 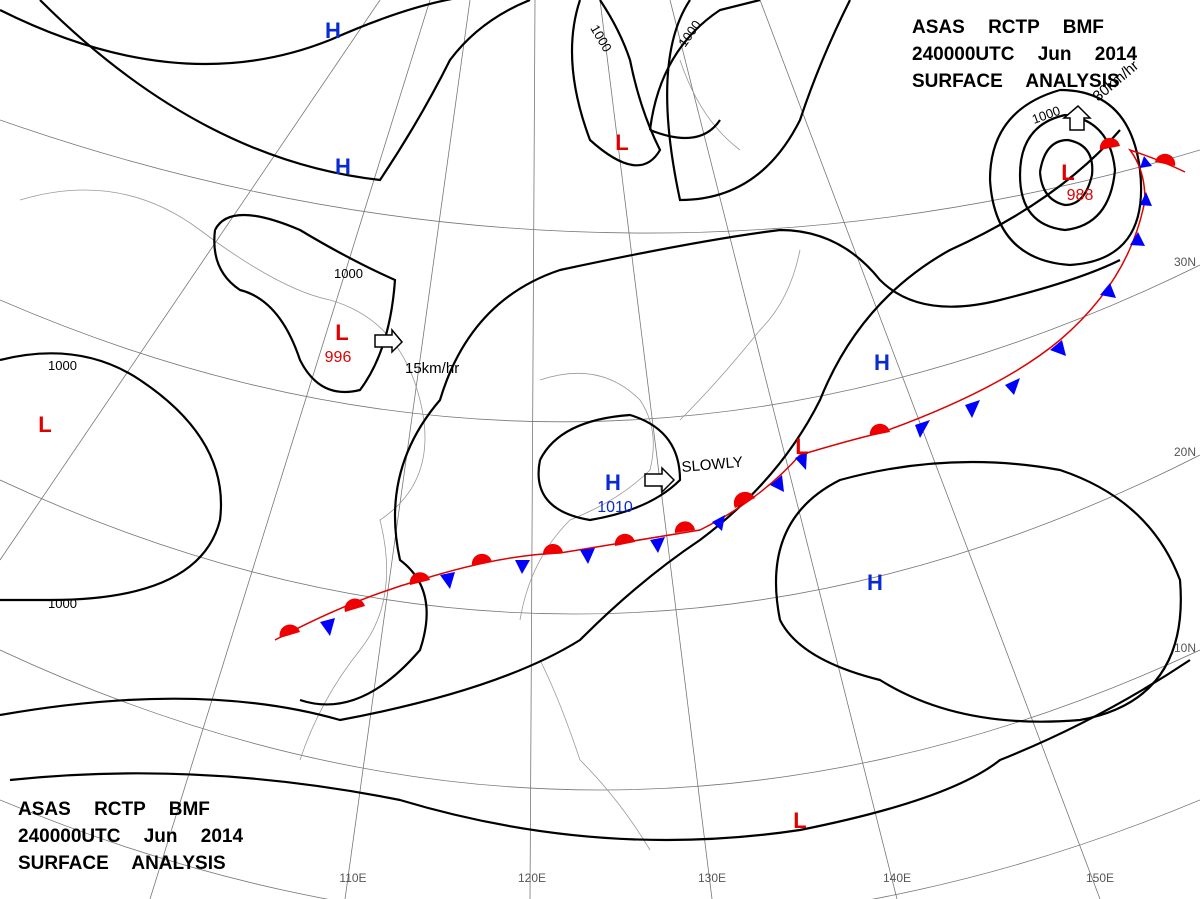 What do you see at coordinates (1024, 54) in the screenshot?
I see `header-line: 240000UTC Jun 2014` at bounding box center [1024, 54].